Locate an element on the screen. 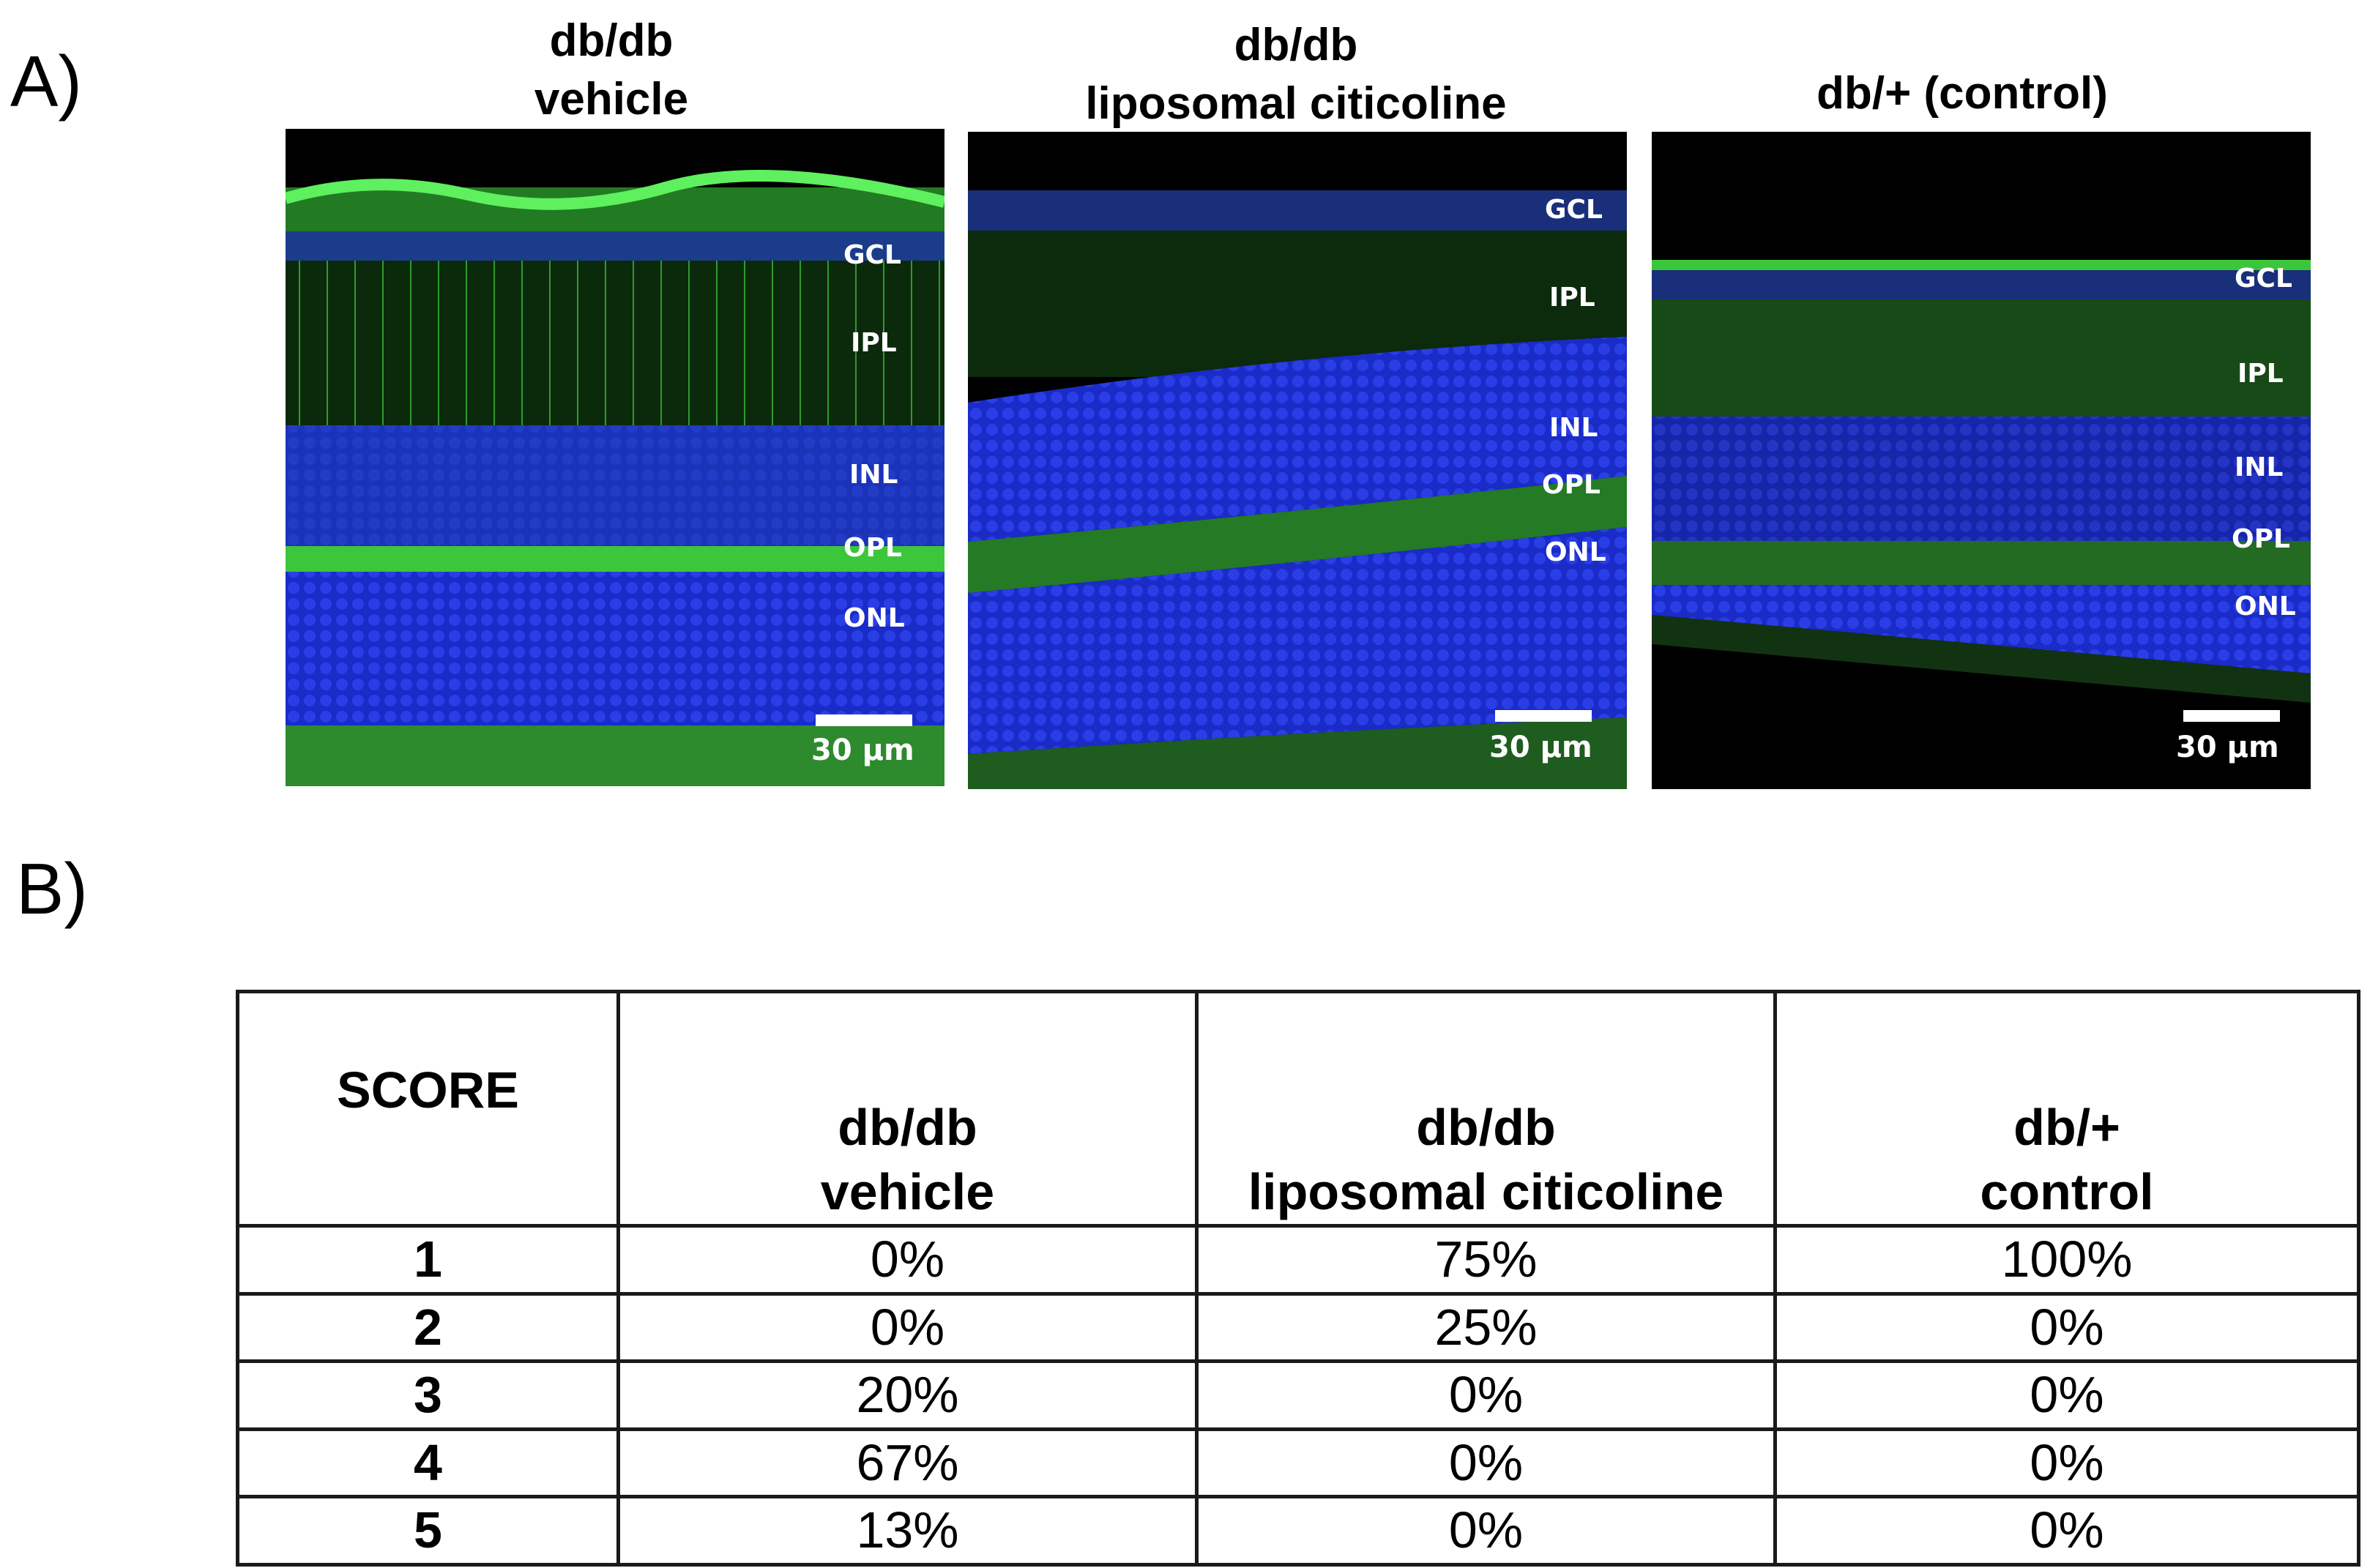 This screenshot has height=1568, width=2370. header-col1-line2: vehicle is located at coordinates (907, 1191).